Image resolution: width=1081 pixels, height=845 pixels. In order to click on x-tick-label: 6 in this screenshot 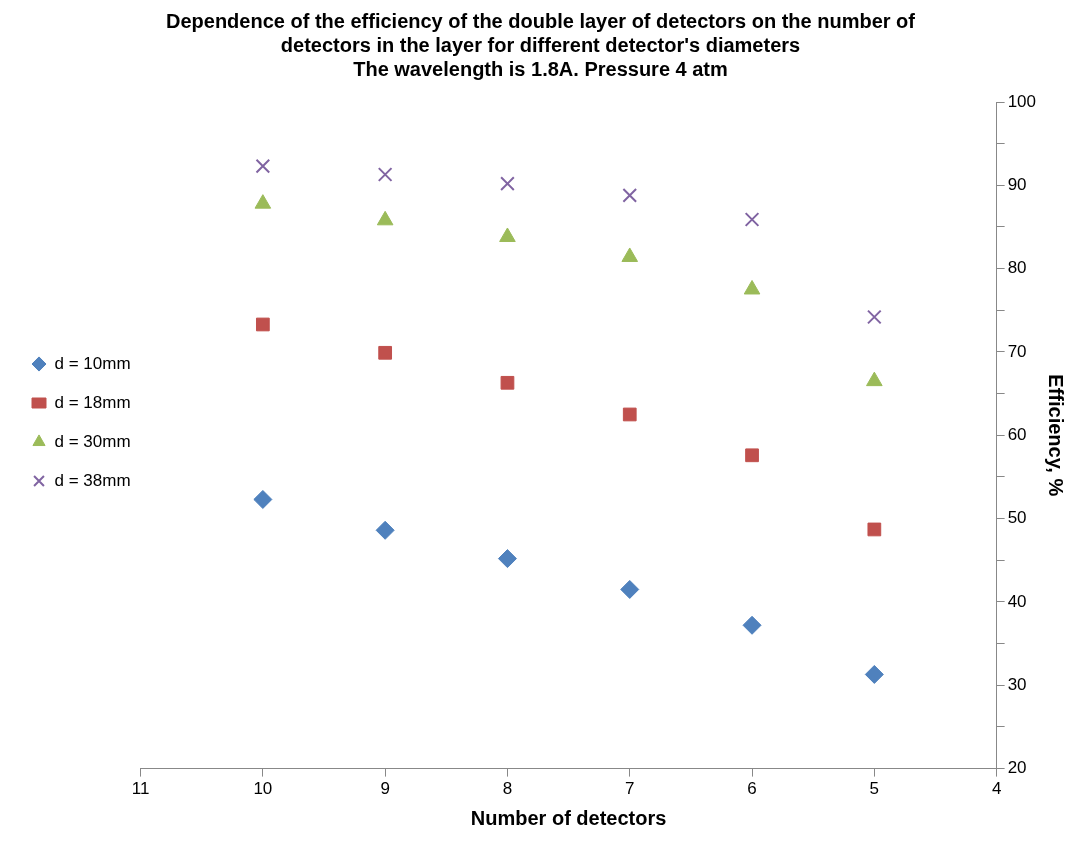, I will do `click(752, 789)`.